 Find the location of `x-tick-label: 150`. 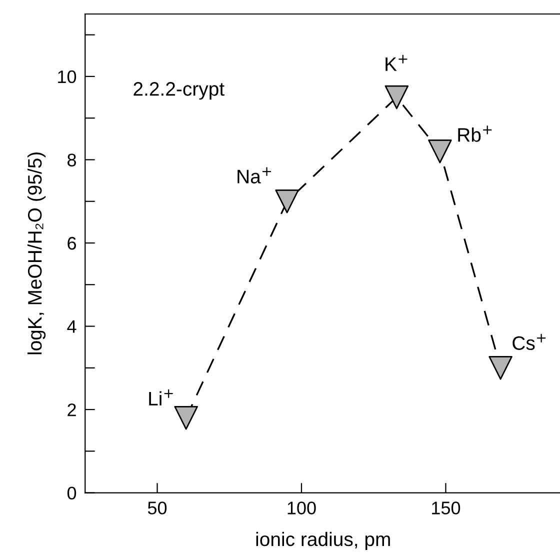

x-tick-label: 150 is located at coordinates (446, 508).